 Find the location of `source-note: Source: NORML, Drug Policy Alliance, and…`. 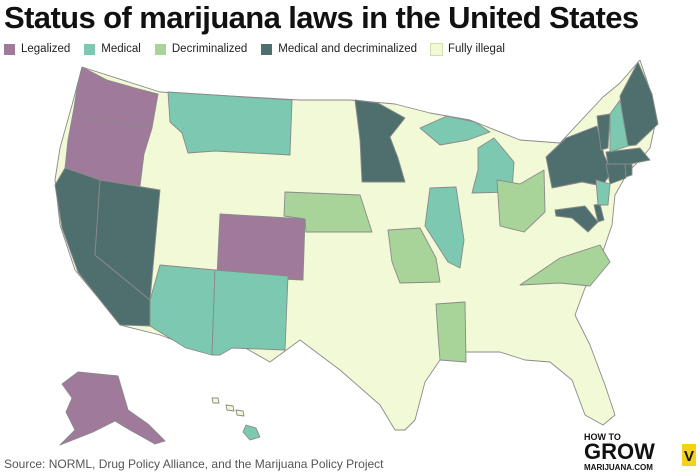

source-note: Source: NORML, Drug Policy Alliance, and… is located at coordinates (194, 464).